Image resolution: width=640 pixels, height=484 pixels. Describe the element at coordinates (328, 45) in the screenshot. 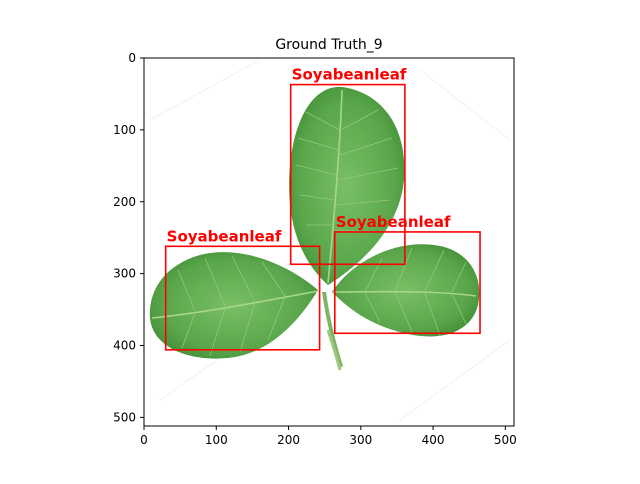

I see `plot-title: Ground Truth_9` at that location.